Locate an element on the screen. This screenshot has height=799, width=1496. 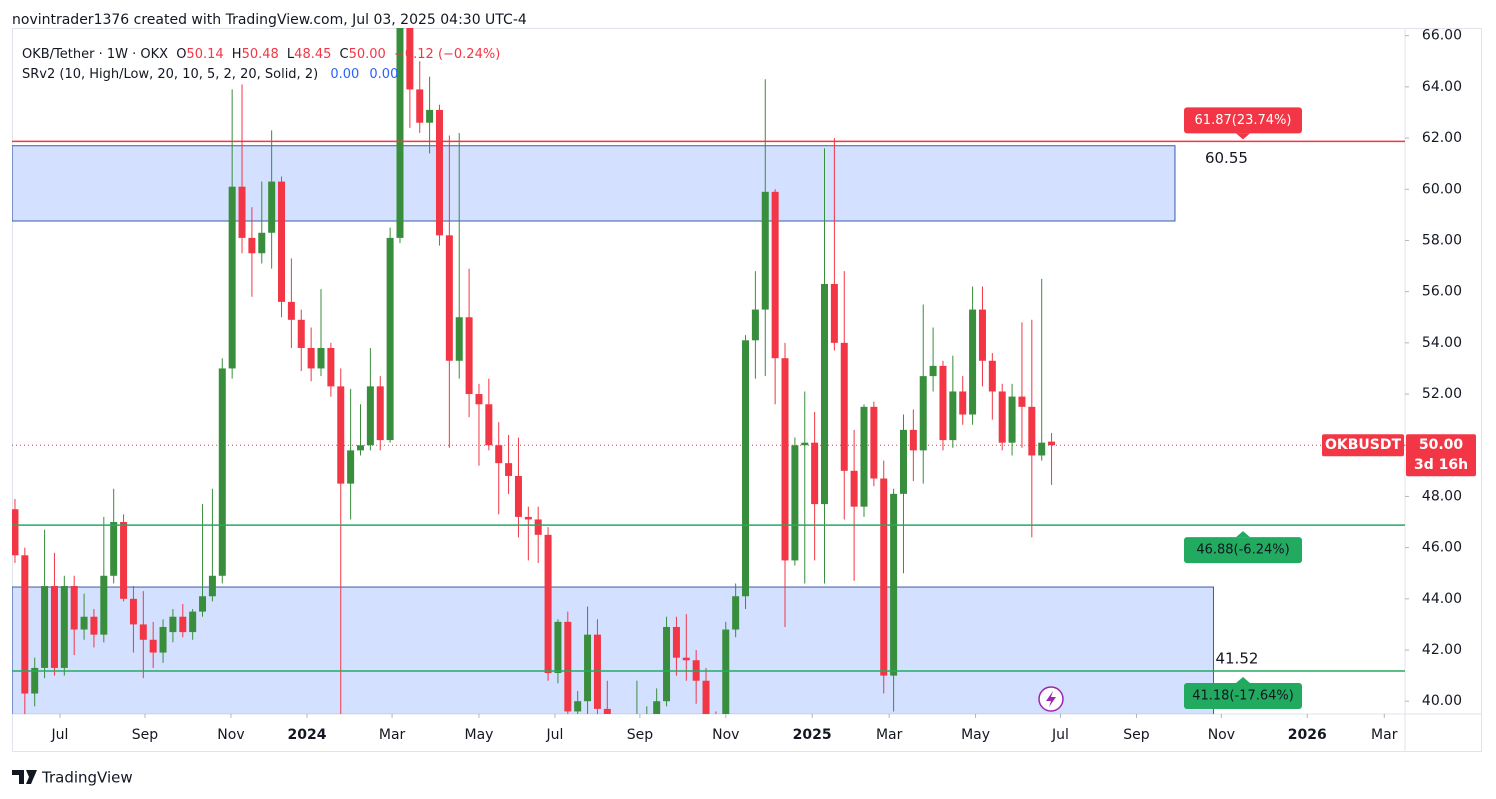
y-tick-label: 54.00 is located at coordinates (1442, 343).